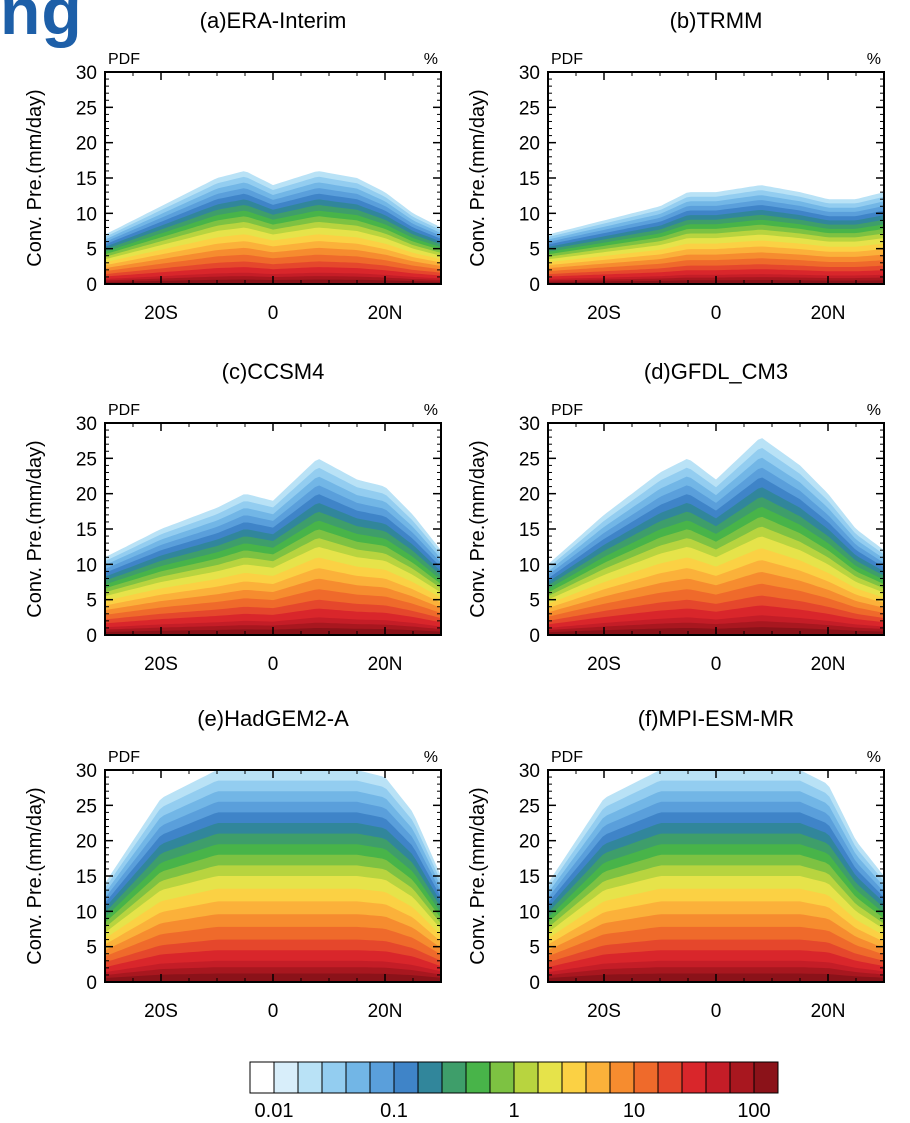  What do you see at coordinates (273, 718) in the screenshot?
I see `panel-title: (e)HadGEM2-A` at bounding box center [273, 718].